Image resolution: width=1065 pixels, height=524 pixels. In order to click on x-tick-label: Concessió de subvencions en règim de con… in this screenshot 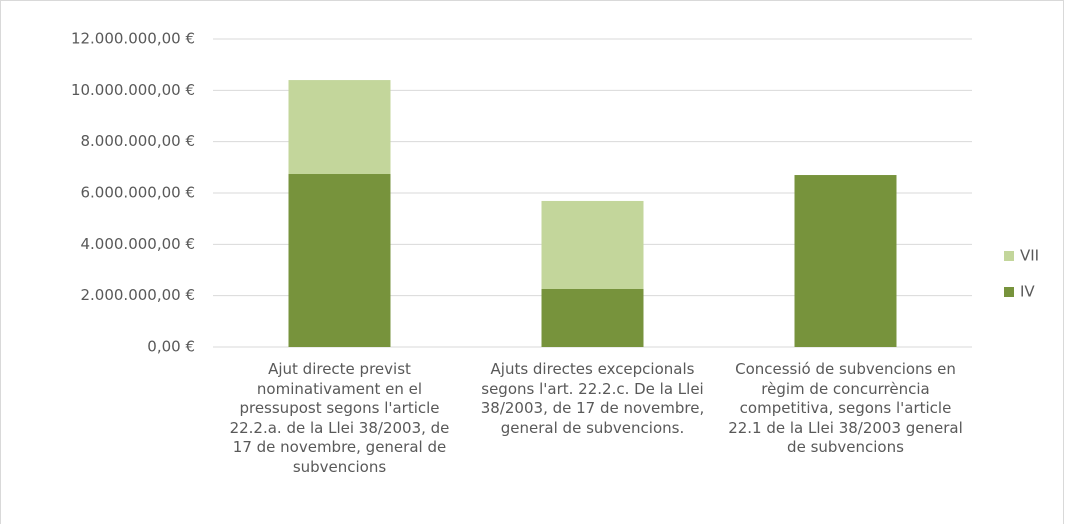, I will do `click(845, 408)`.